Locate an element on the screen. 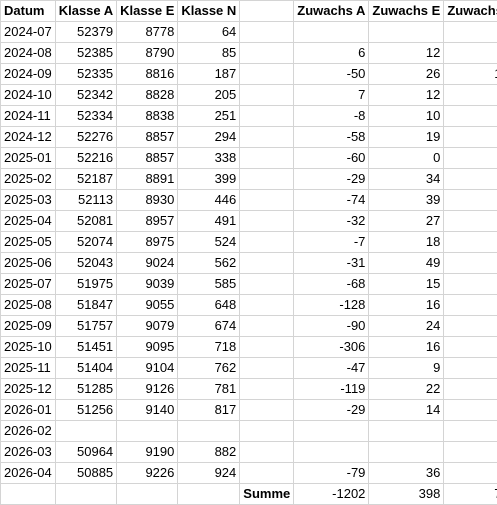  cell-datum is located at coordinates (28, 494).